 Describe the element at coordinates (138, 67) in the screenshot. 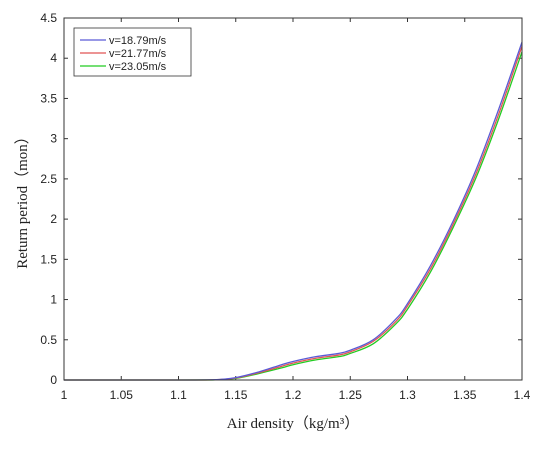

I see `legend-label-3: v=23.05m/s` at that location.